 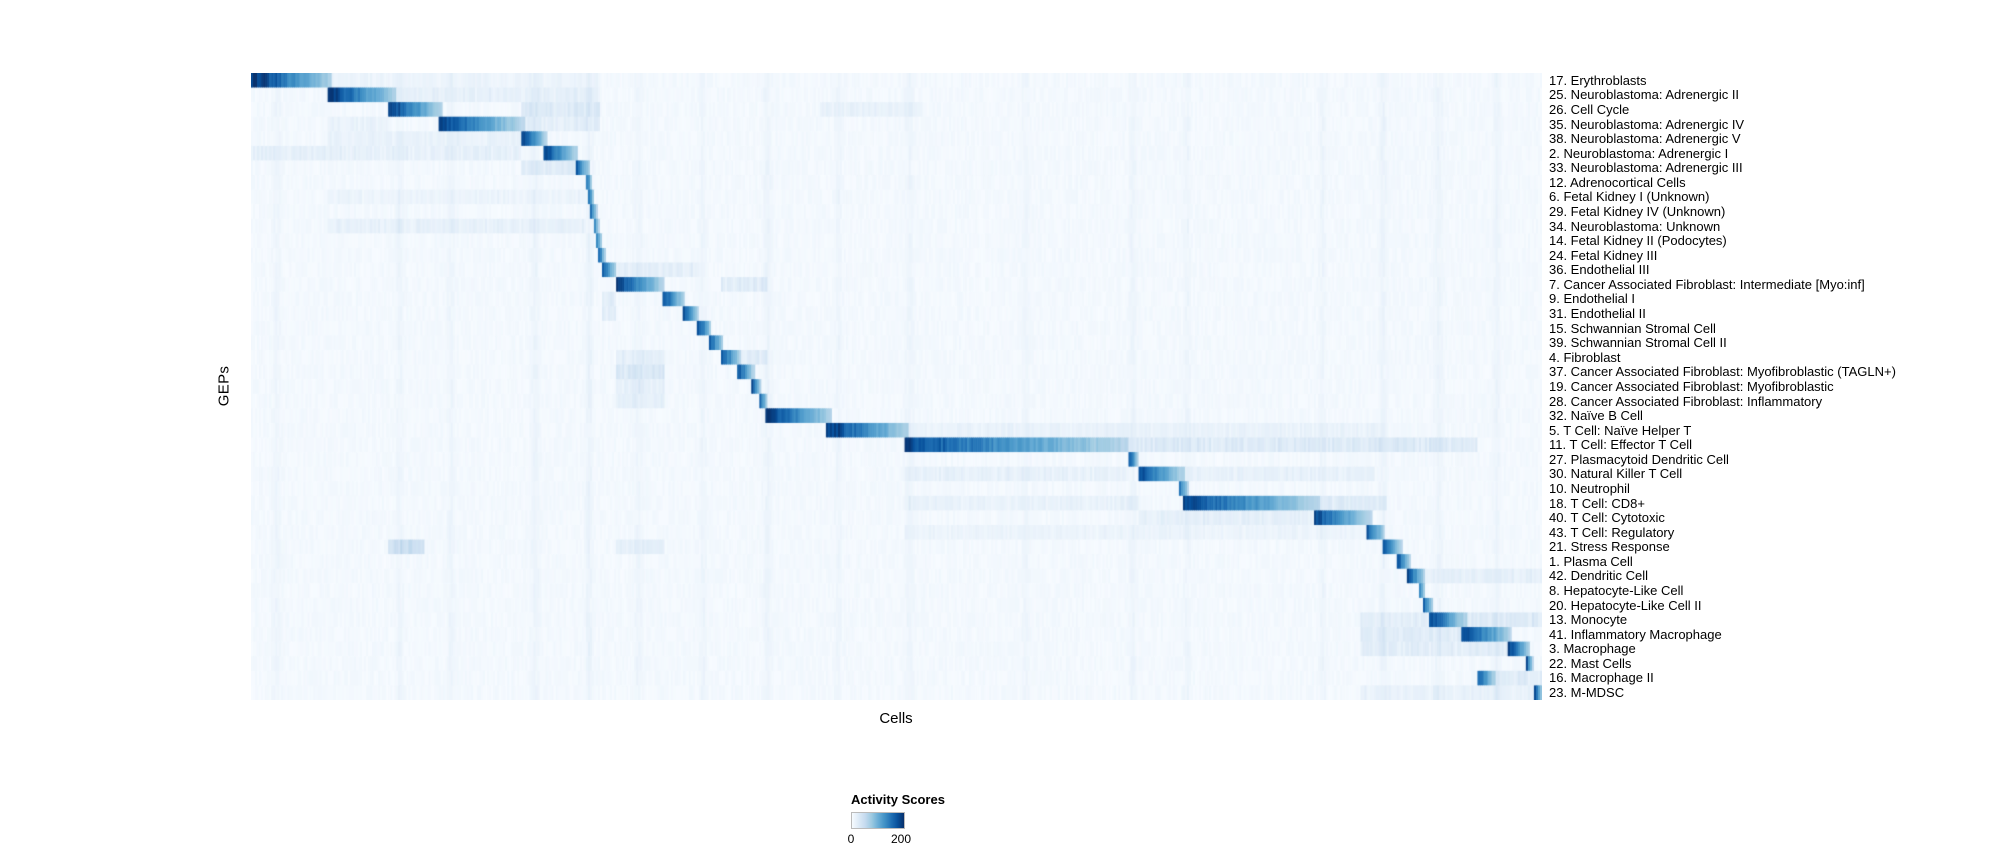 What do you see at coordinates (878, 820) in the screenshot?
I see `legend-gradient` at bounding box center [878, 820].